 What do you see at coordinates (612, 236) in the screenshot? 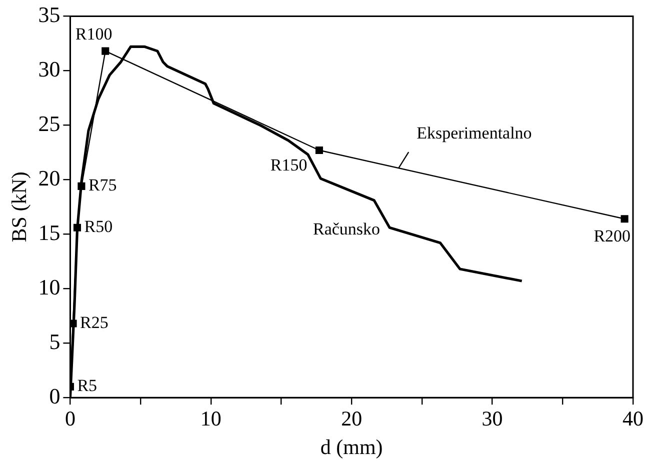
I see `annotation: R200` at bounding box center [612, 236].